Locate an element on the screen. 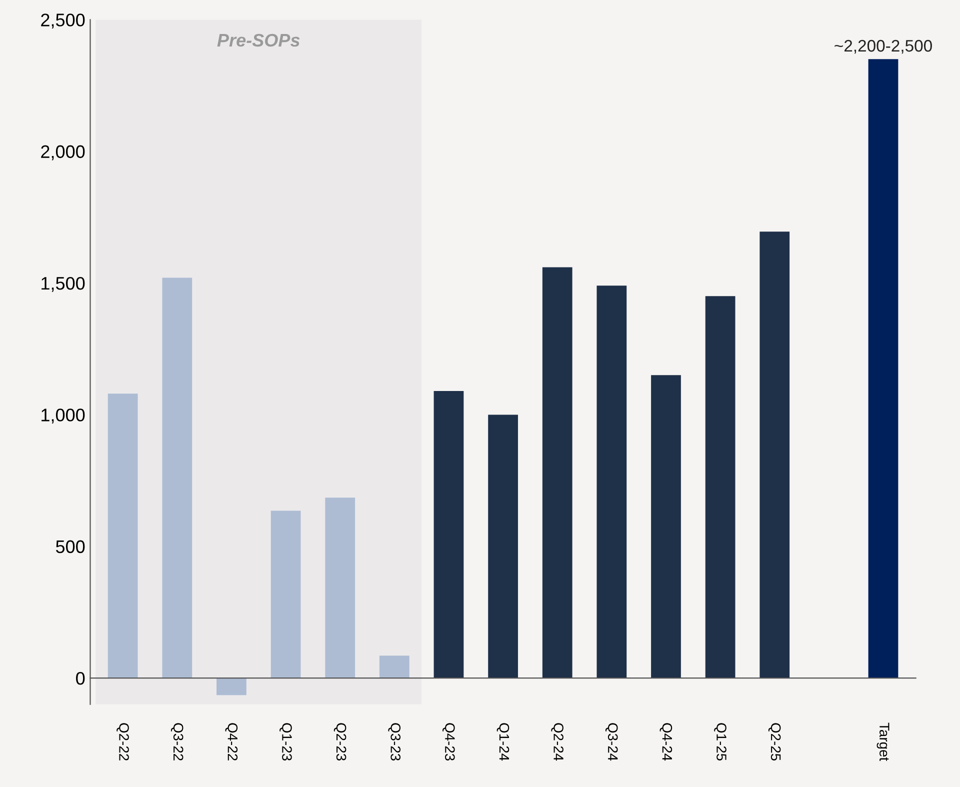 The height and width of the screenshot is (787, 960). y-tick-label: 1,500 is located at coordinates (63, 284).